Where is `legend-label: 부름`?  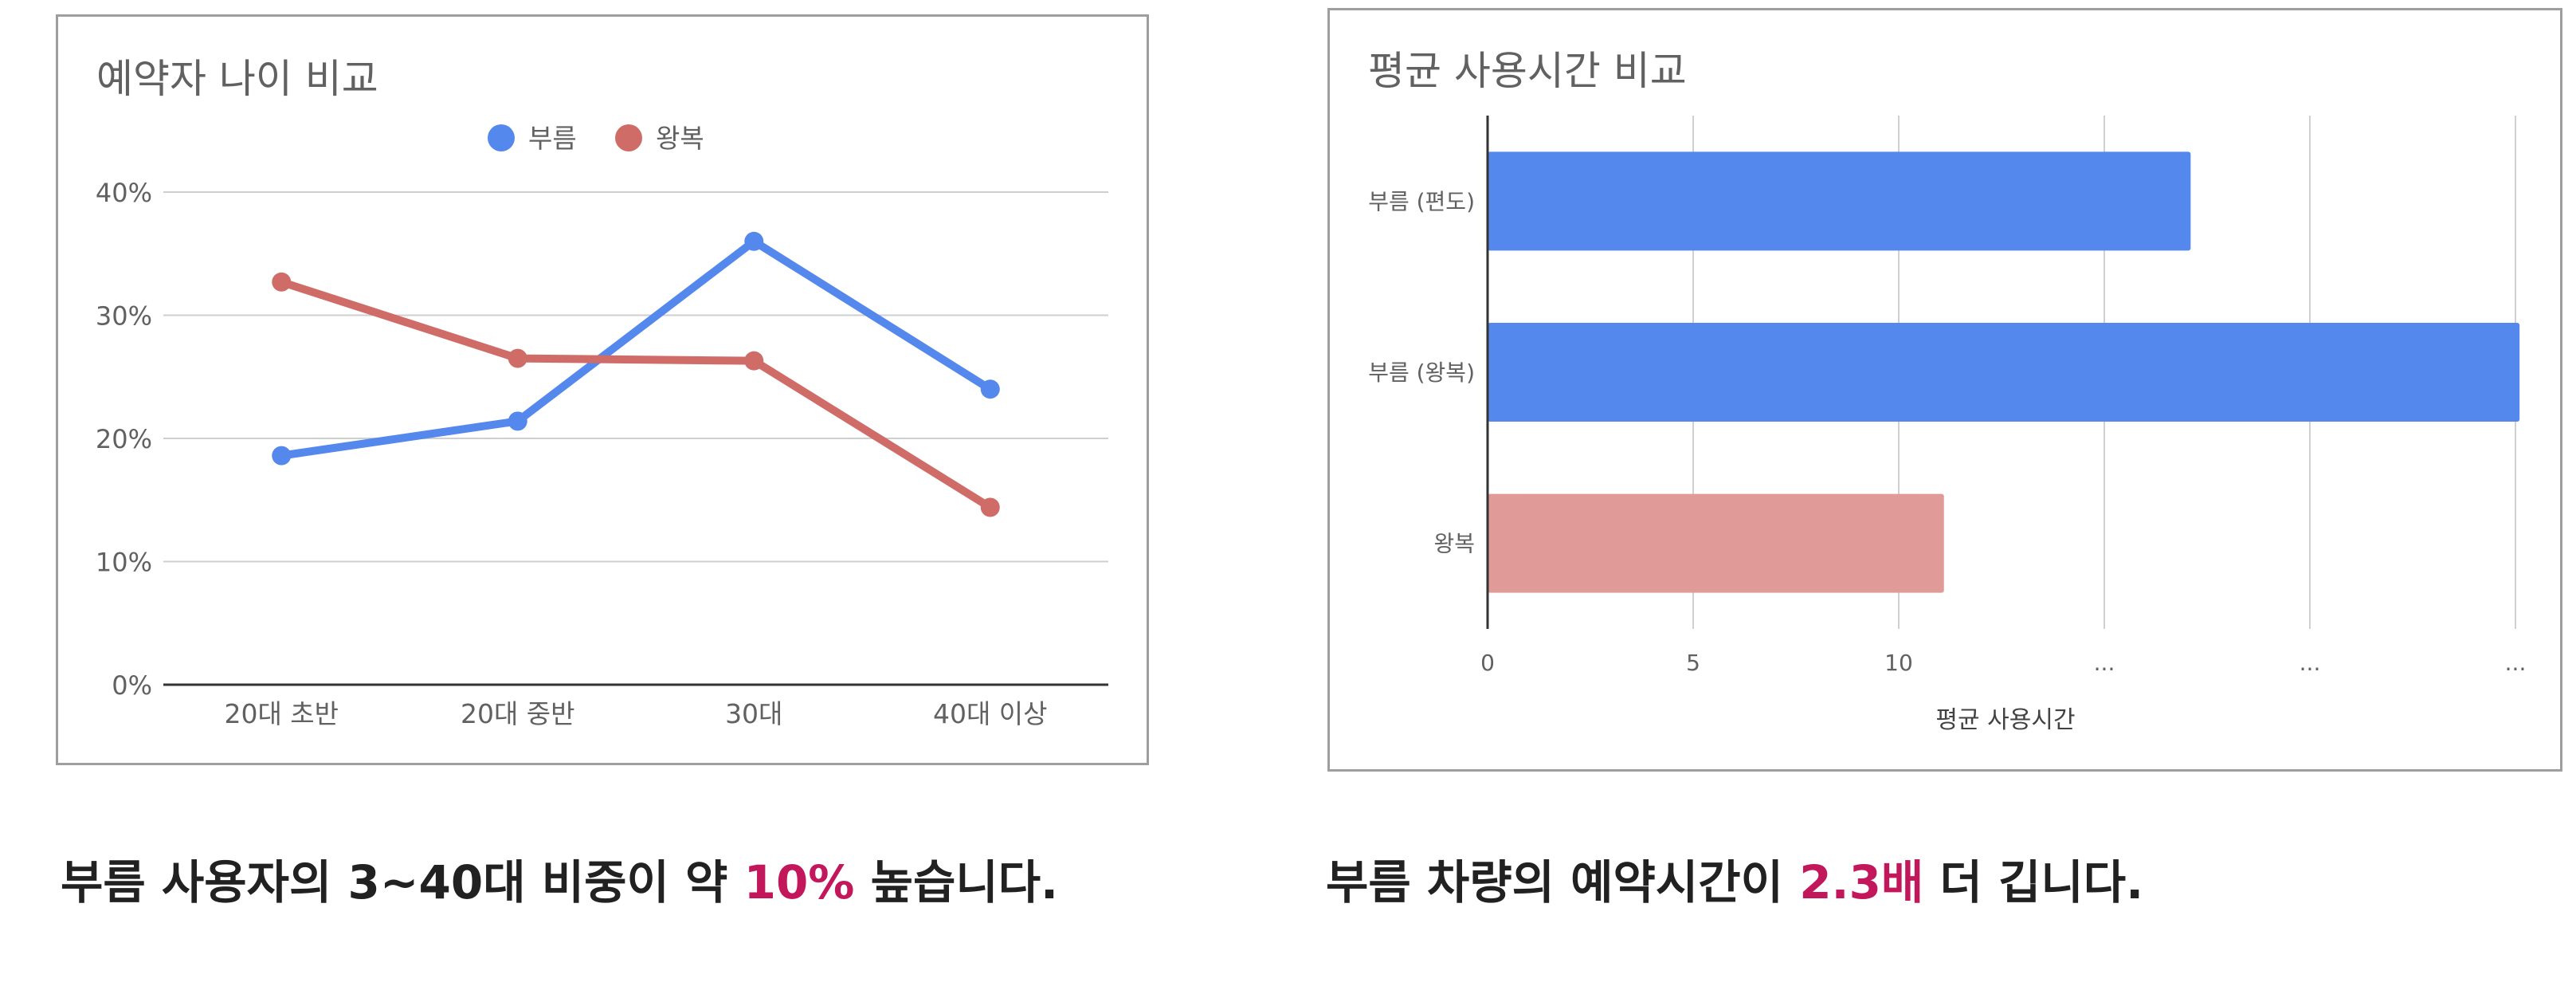 legend-label: 부름 is located at coordinates (552, 138).